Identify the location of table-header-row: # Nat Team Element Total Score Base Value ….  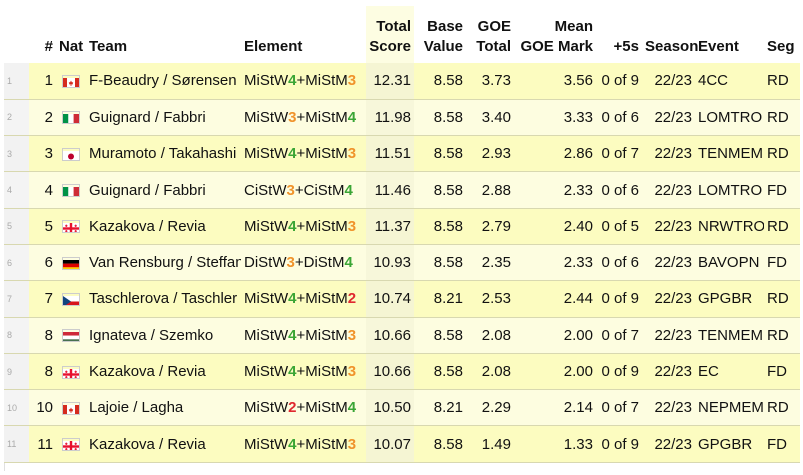
(402, 34).